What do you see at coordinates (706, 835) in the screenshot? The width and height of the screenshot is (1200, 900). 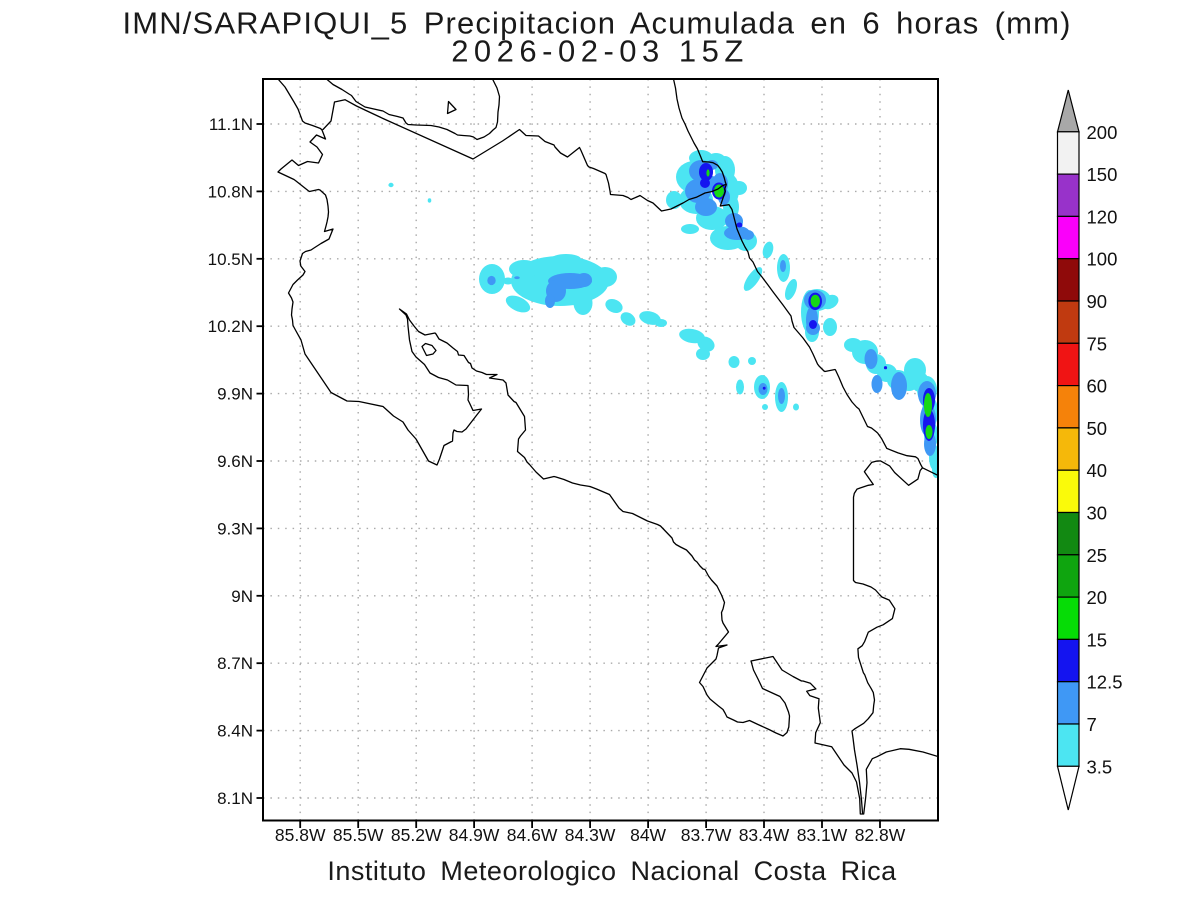 I see `svg-text: 83.7W` at bounding box center [706, 835].